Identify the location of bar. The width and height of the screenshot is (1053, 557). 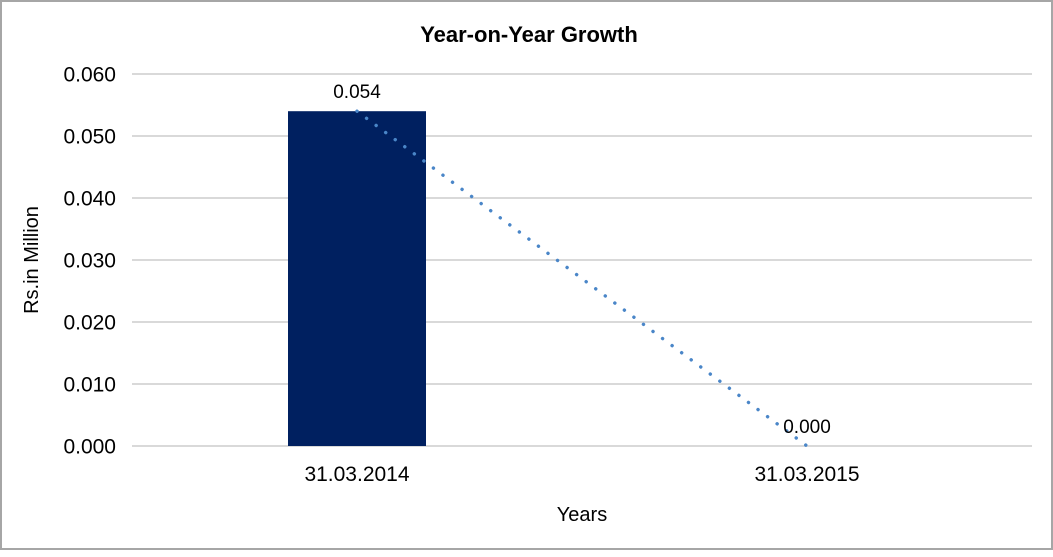
(357, 278).